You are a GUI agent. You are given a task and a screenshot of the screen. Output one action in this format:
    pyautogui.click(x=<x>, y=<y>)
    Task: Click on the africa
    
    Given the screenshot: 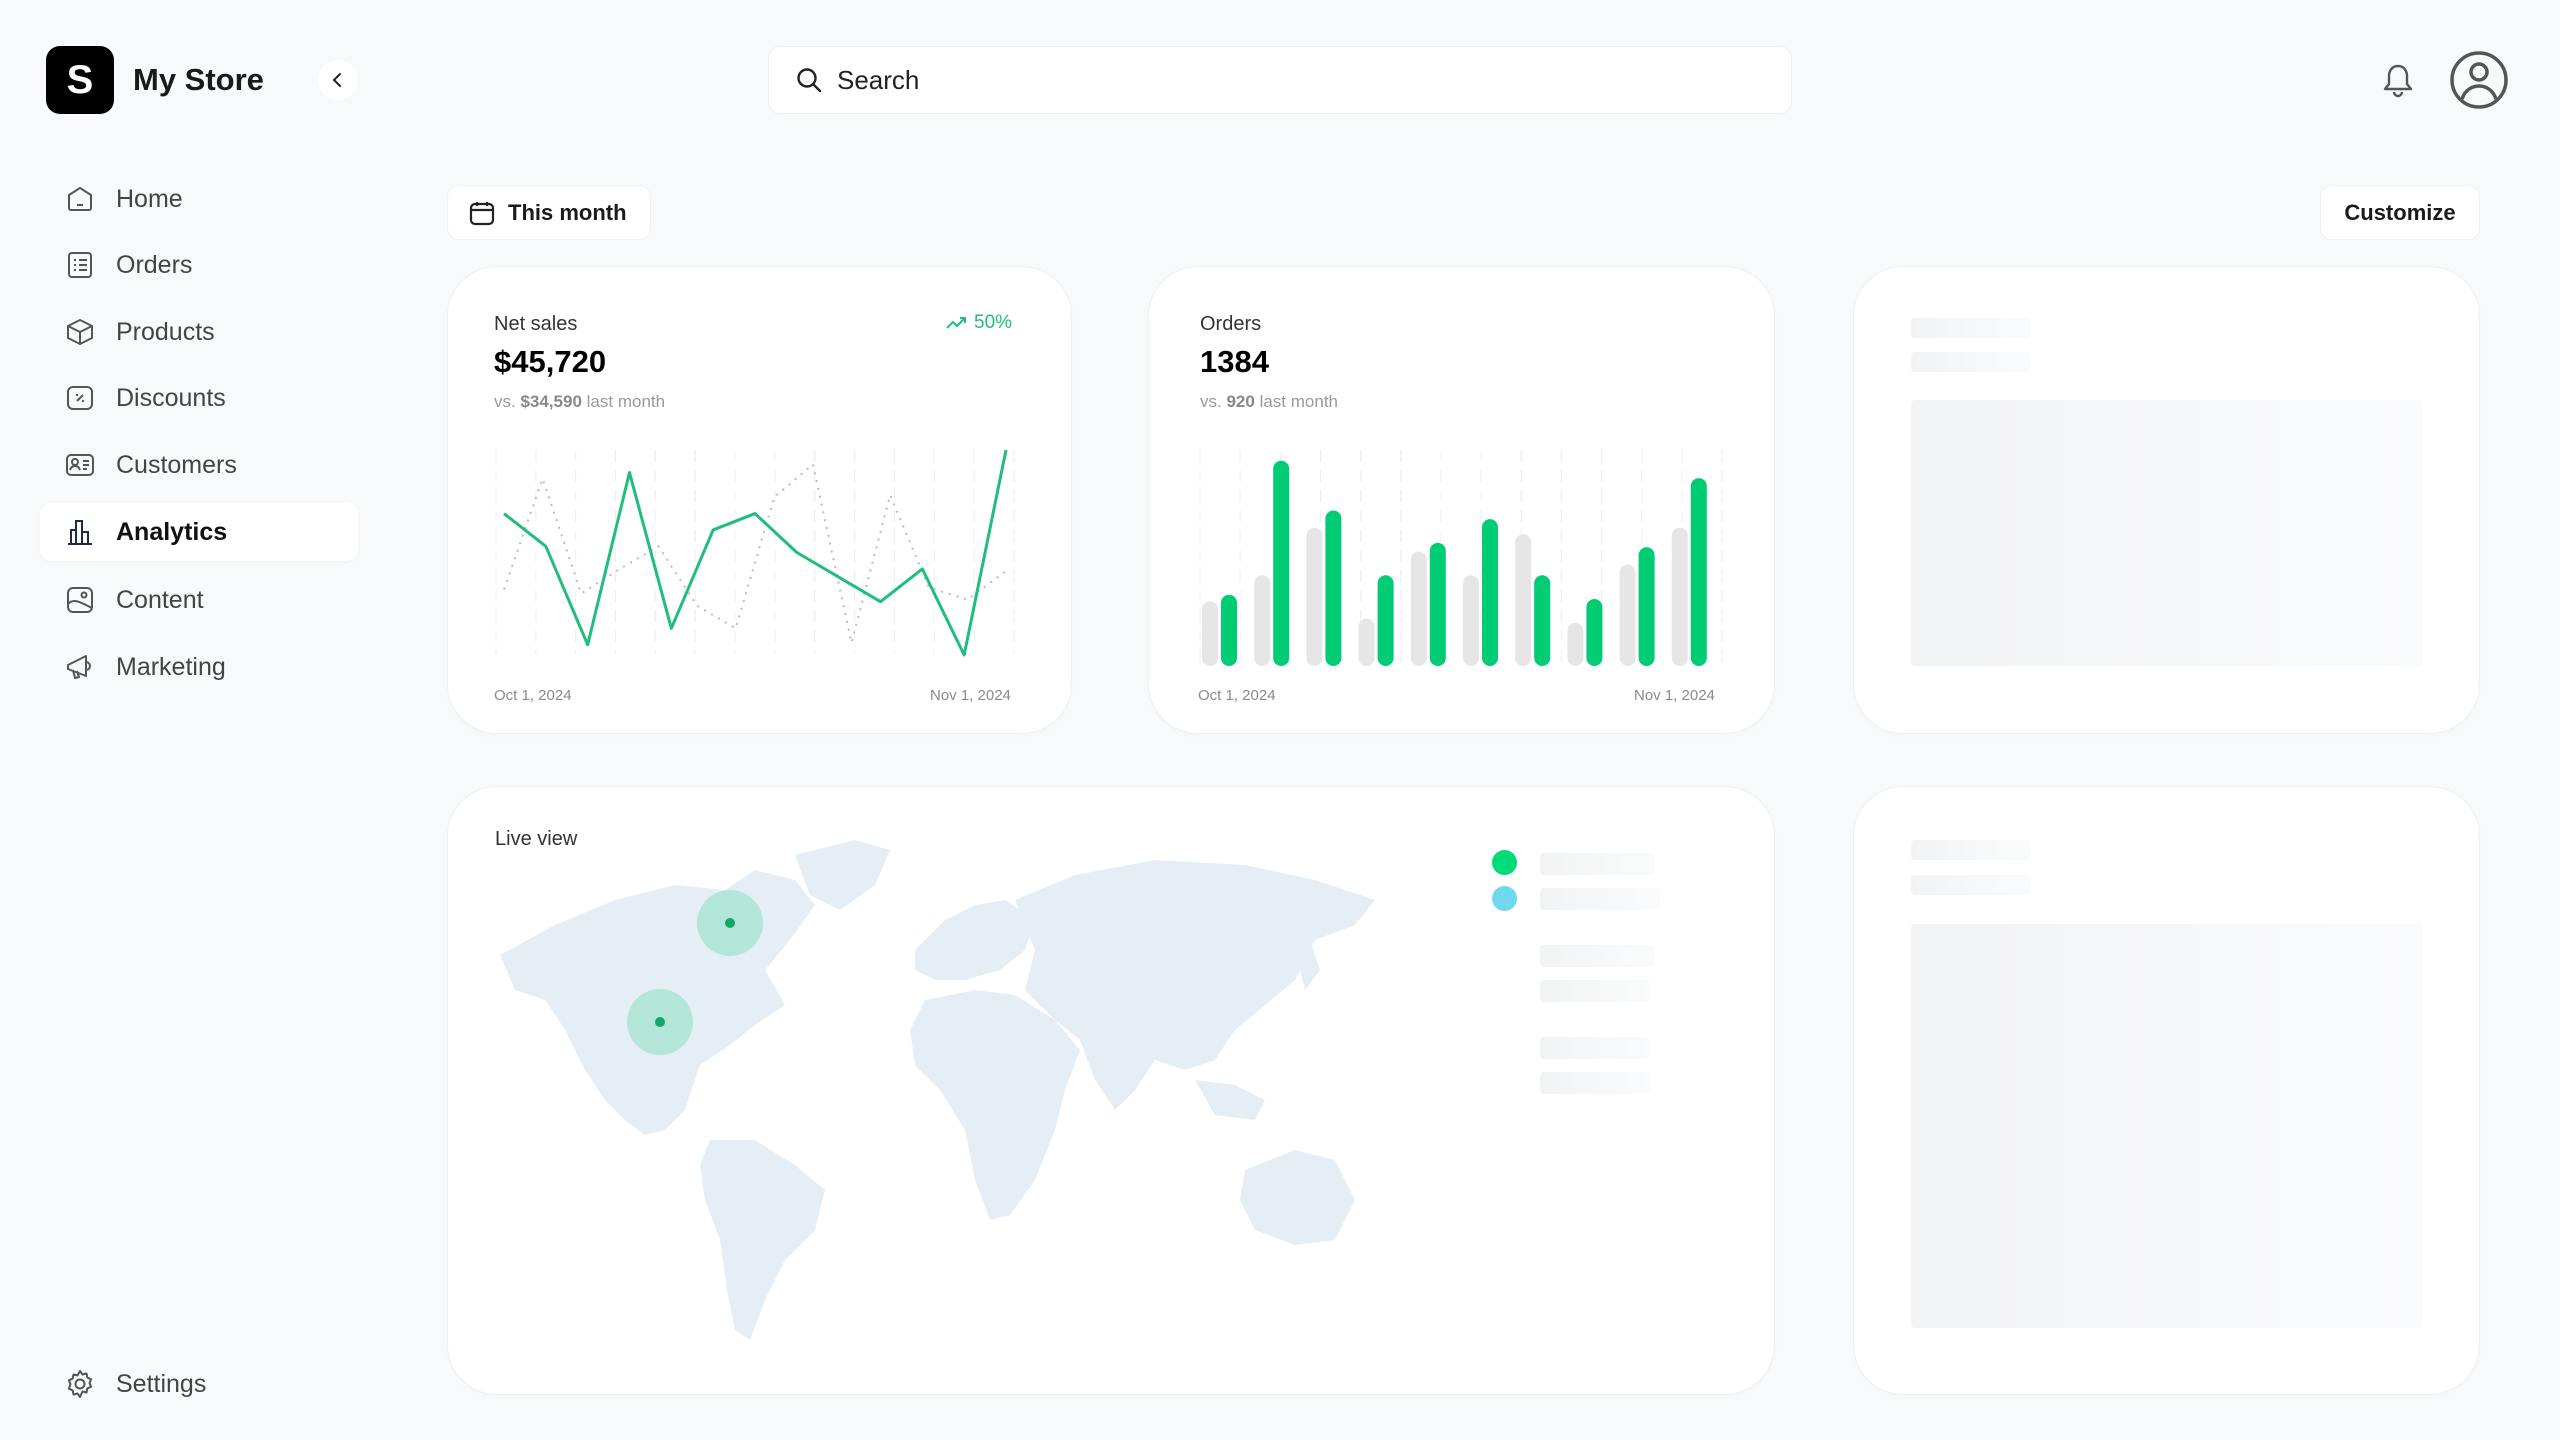 What is the action you would take?
    pyautogui.click(x=995, y=1105)
    